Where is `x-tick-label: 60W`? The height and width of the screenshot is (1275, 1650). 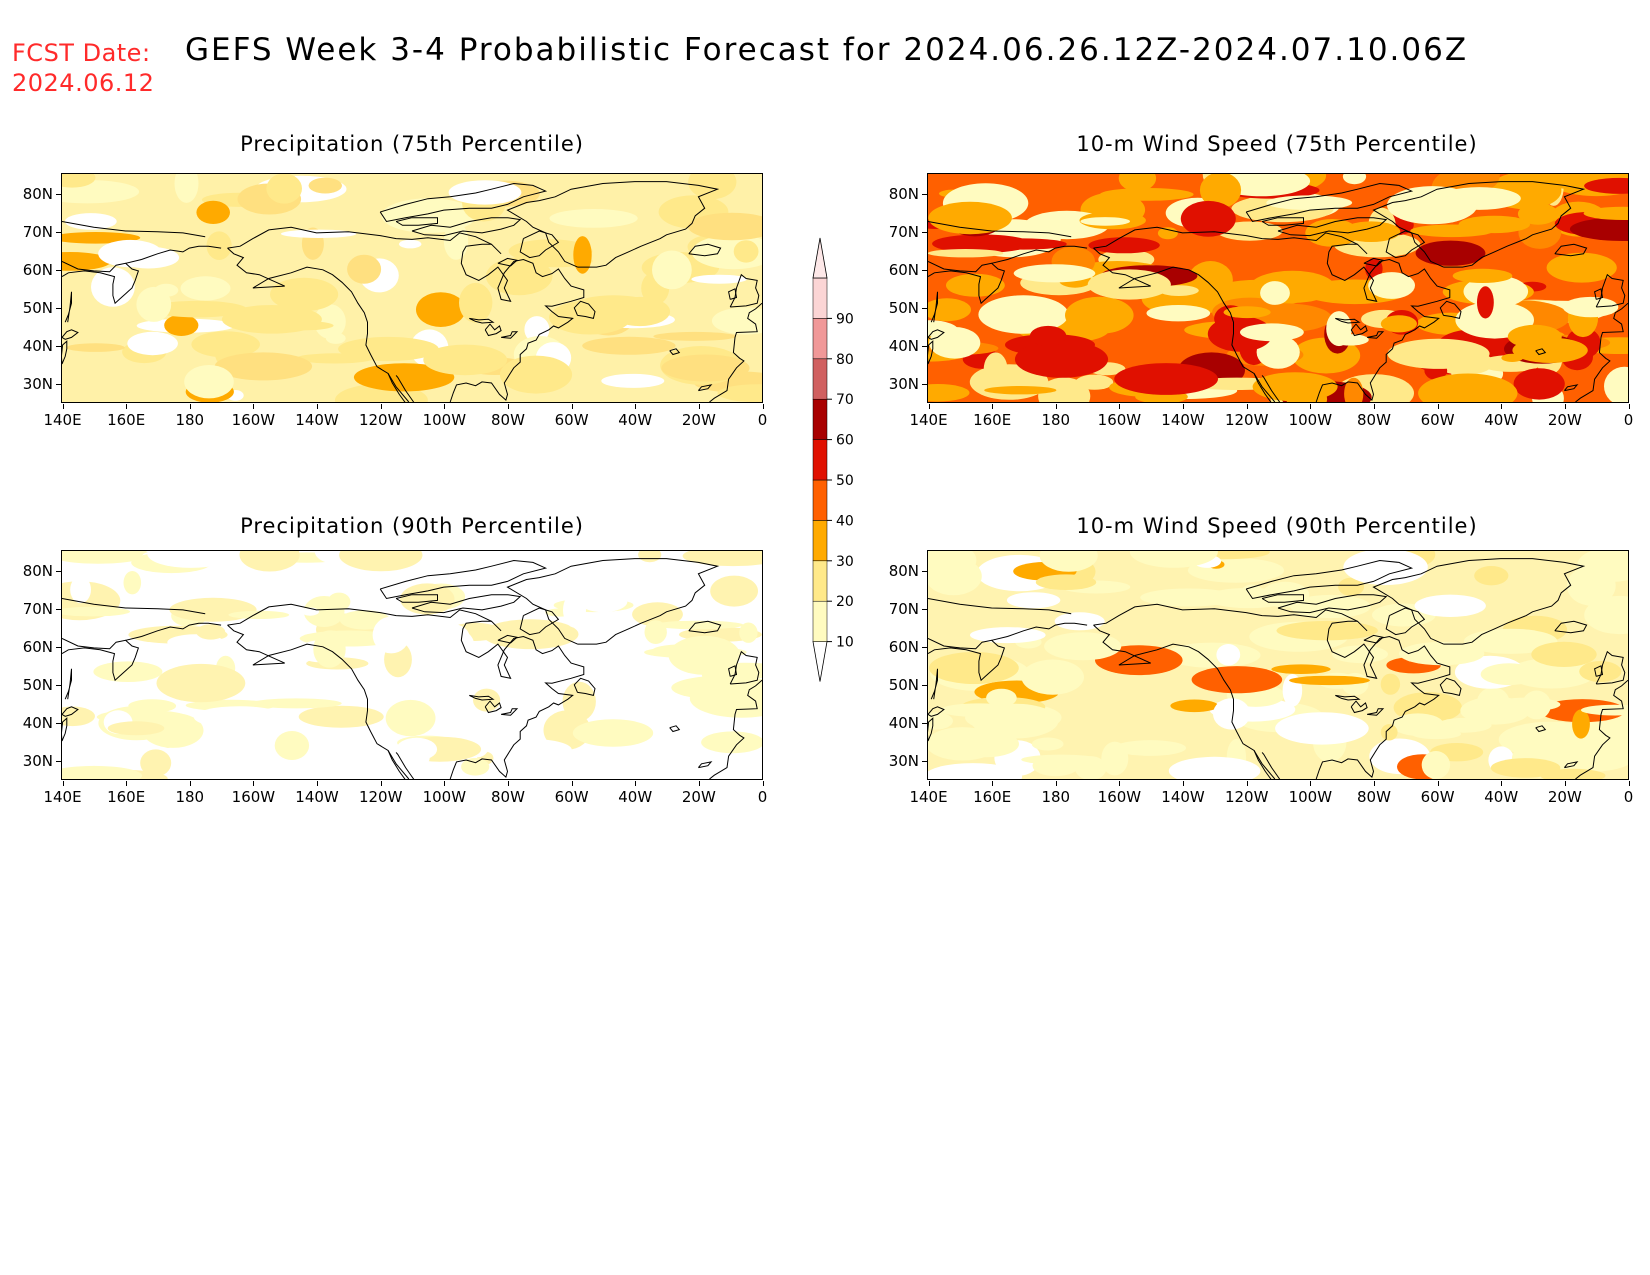 x-tick-label: 60W is located at coordinates (1437, 420).